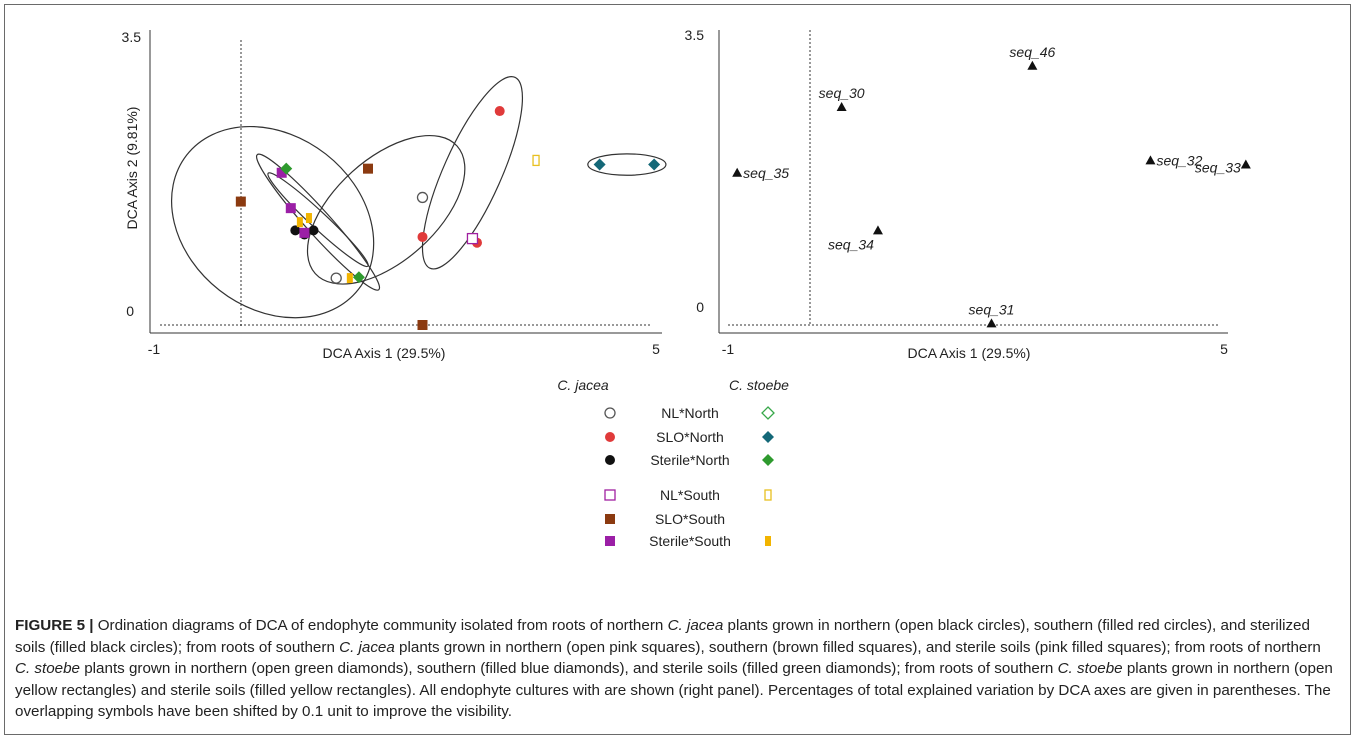 The width and height of the screenshot is (1357, 742). What do you see at coordinates (656, 349) in the screenshot?
I see `left-x-tick-max: 5` at bounding box center [656, 349].